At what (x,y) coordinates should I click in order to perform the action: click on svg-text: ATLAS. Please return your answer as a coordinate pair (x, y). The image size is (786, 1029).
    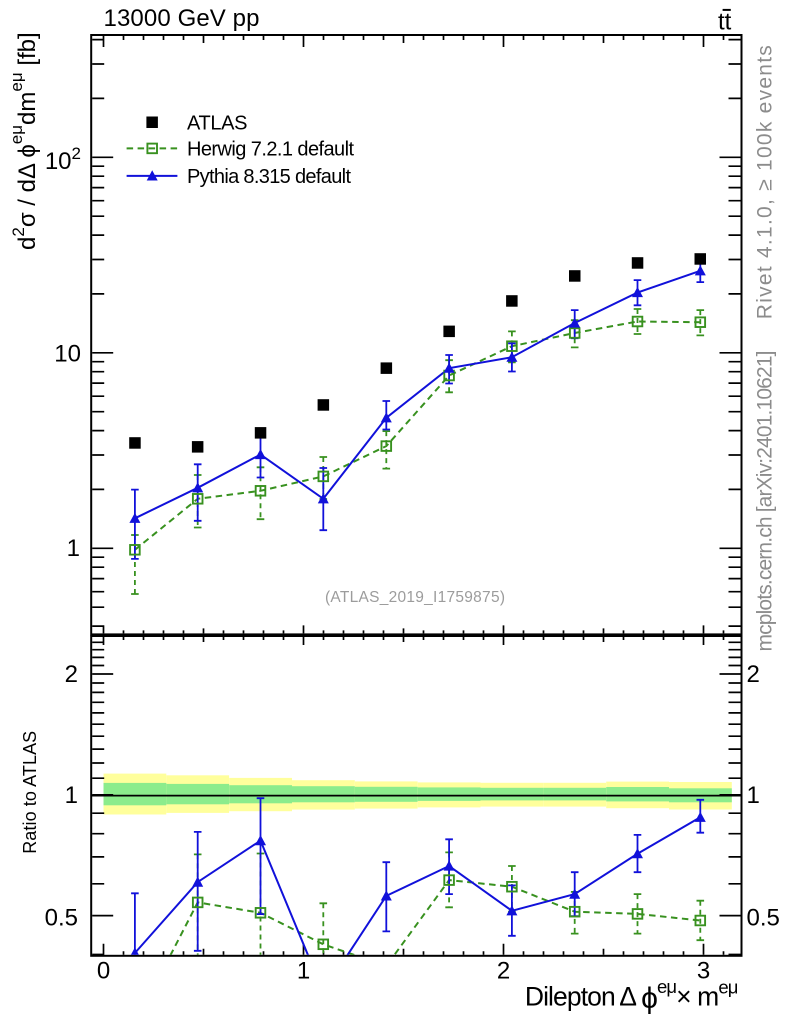
    Looking at the image, I should click on (217, 124).